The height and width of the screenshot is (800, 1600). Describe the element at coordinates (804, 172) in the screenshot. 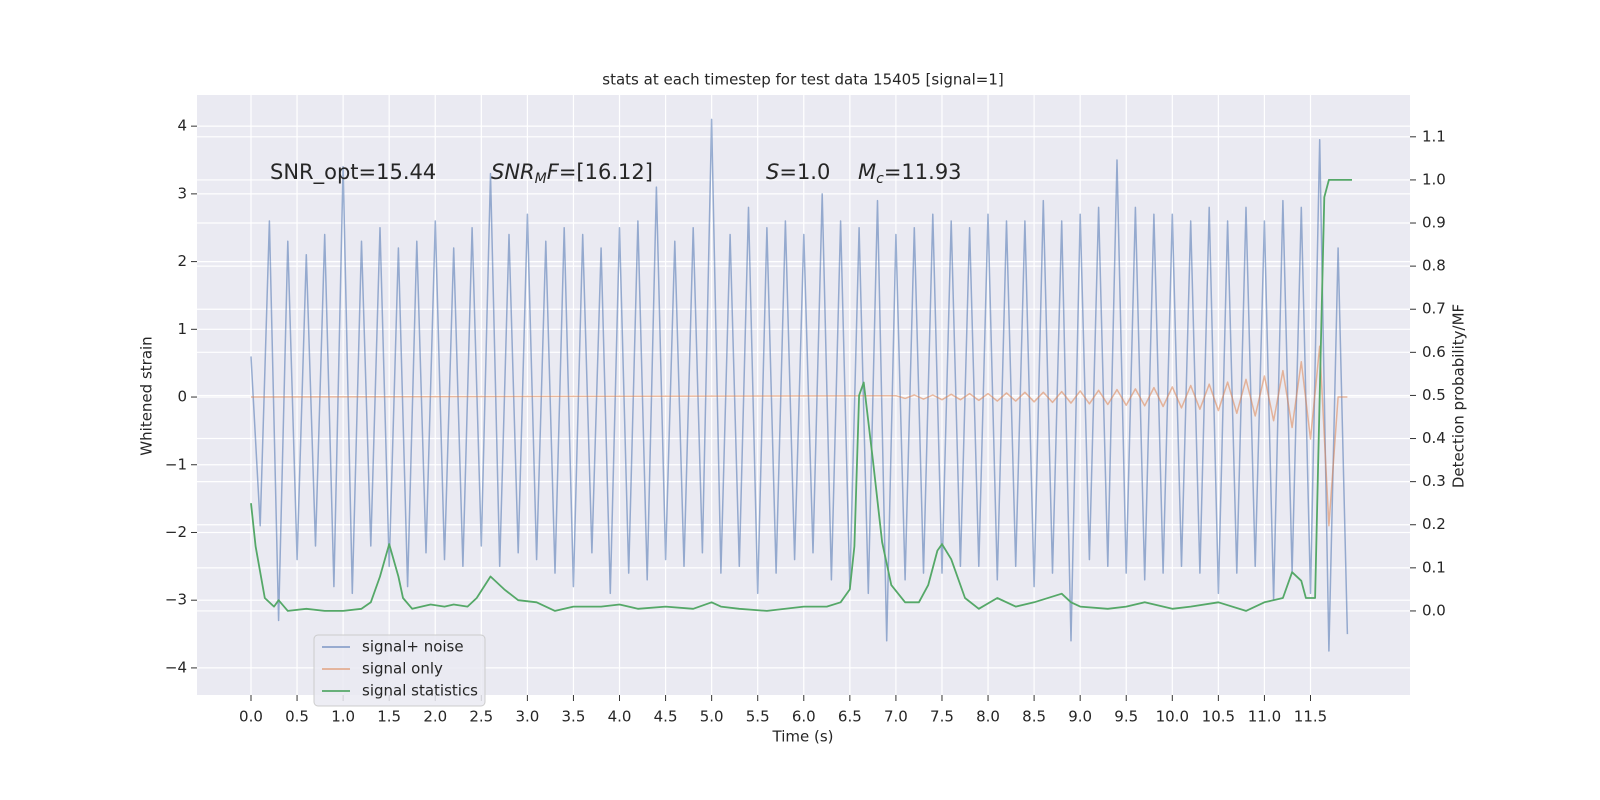

I see `annotation-part: =1.0` at that location.